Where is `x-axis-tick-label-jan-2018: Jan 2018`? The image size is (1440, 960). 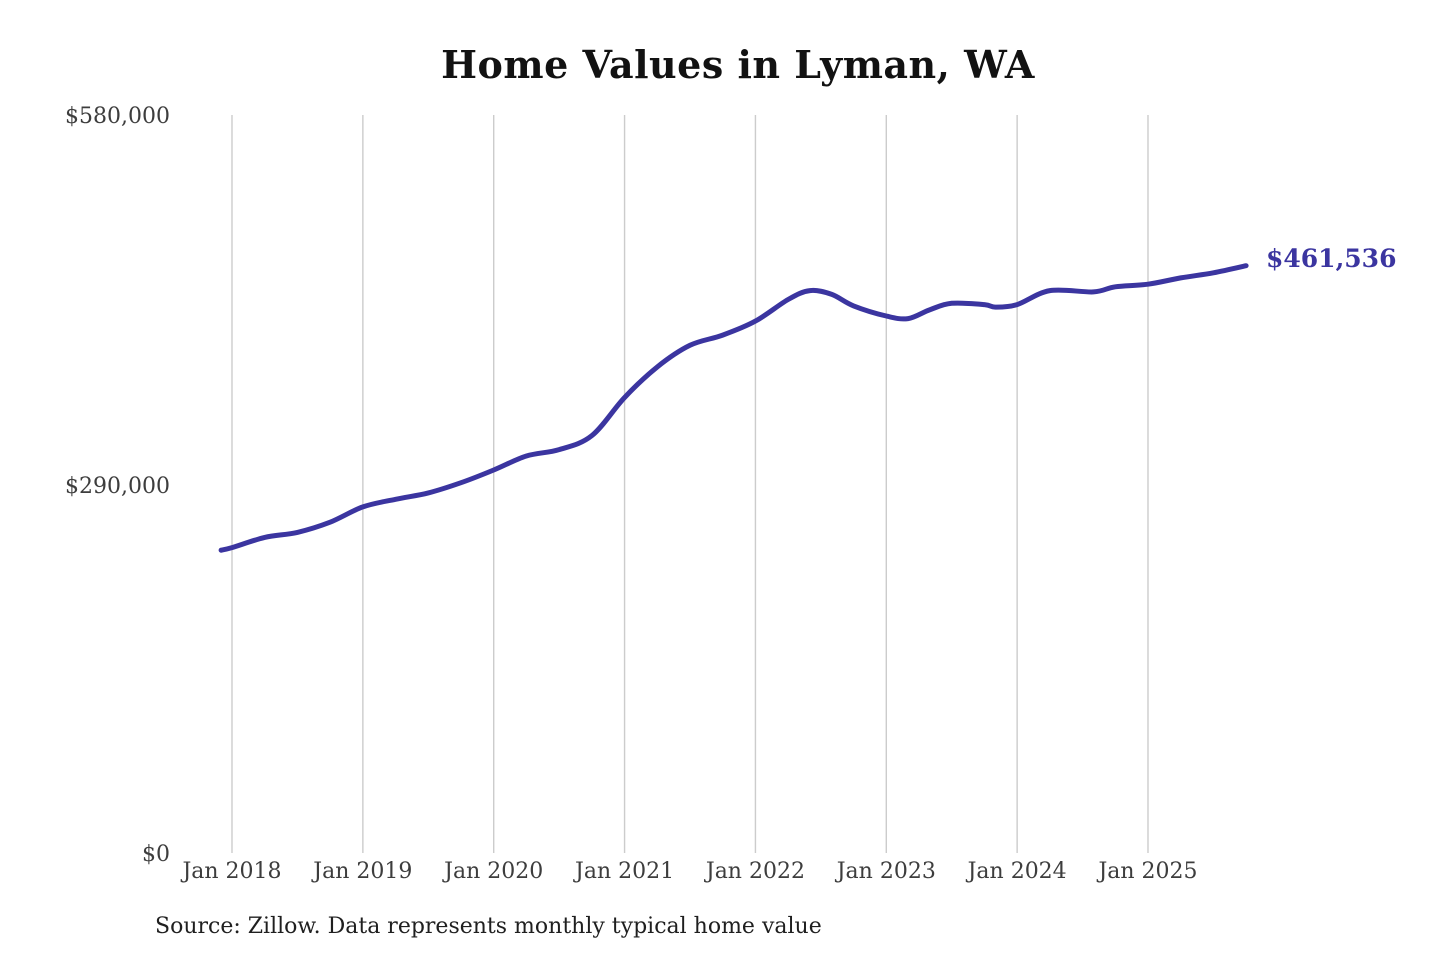 x-axis-tick-label-jan-2018: Jan 2018 is located at coordinates (232, 871).